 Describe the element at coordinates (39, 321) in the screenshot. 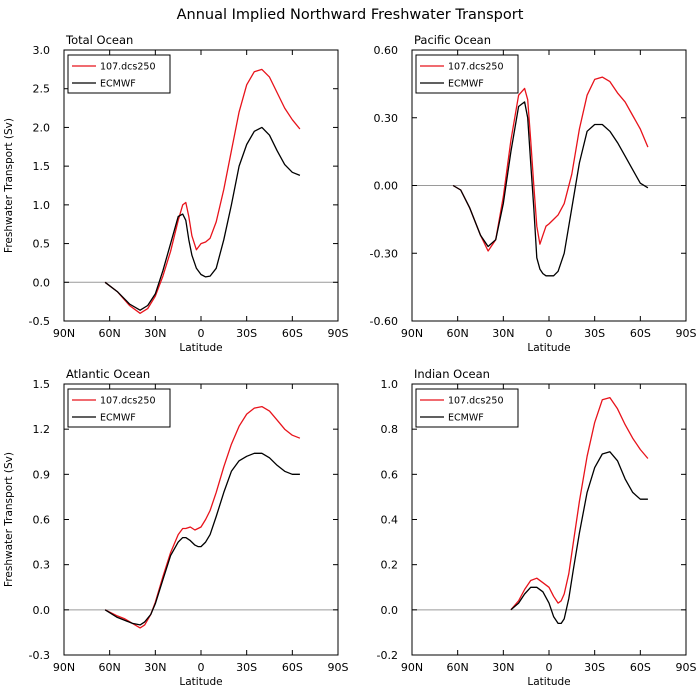

I see `y-tick-label: -0.5` at that location.